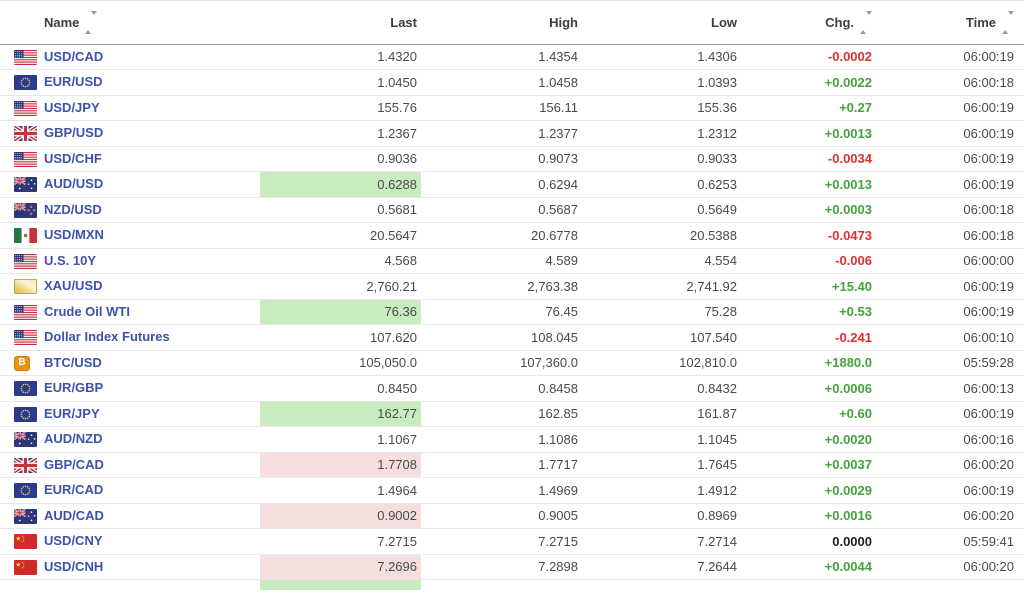 Image resolution: width=1024 pixels, height=603 pixels. What do you see at coordinates (501, 184) in the screenshot?
I see `high-value: 0.6294` at bounding box center [501, 184].